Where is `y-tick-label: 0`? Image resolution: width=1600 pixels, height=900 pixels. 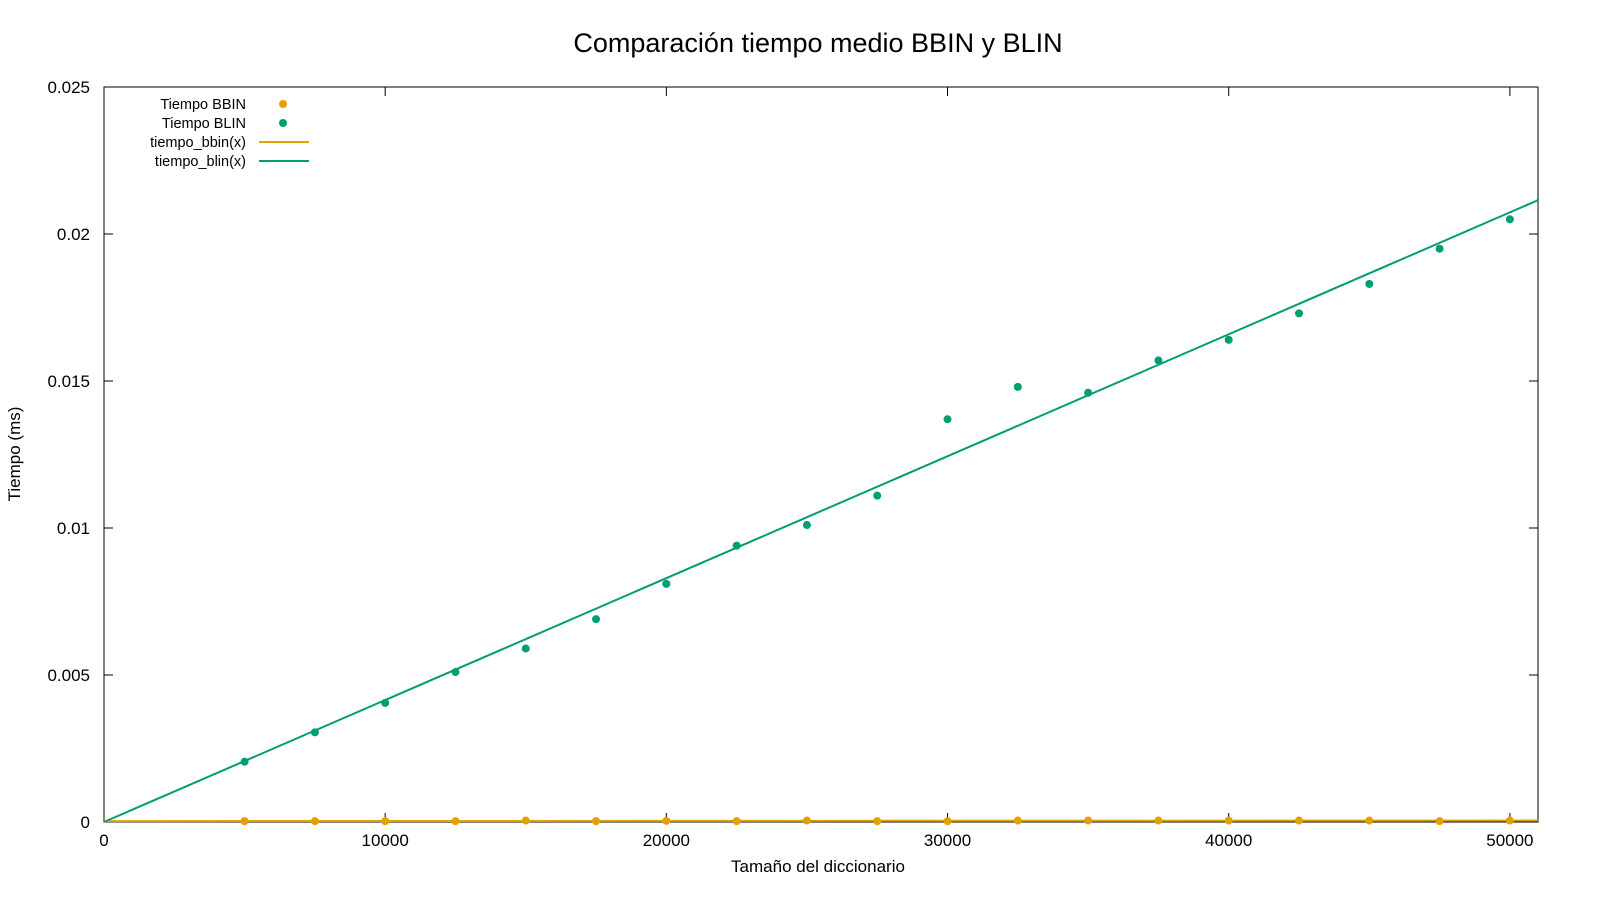
y-tick-label: 0 is located at coordinates (85, 822).